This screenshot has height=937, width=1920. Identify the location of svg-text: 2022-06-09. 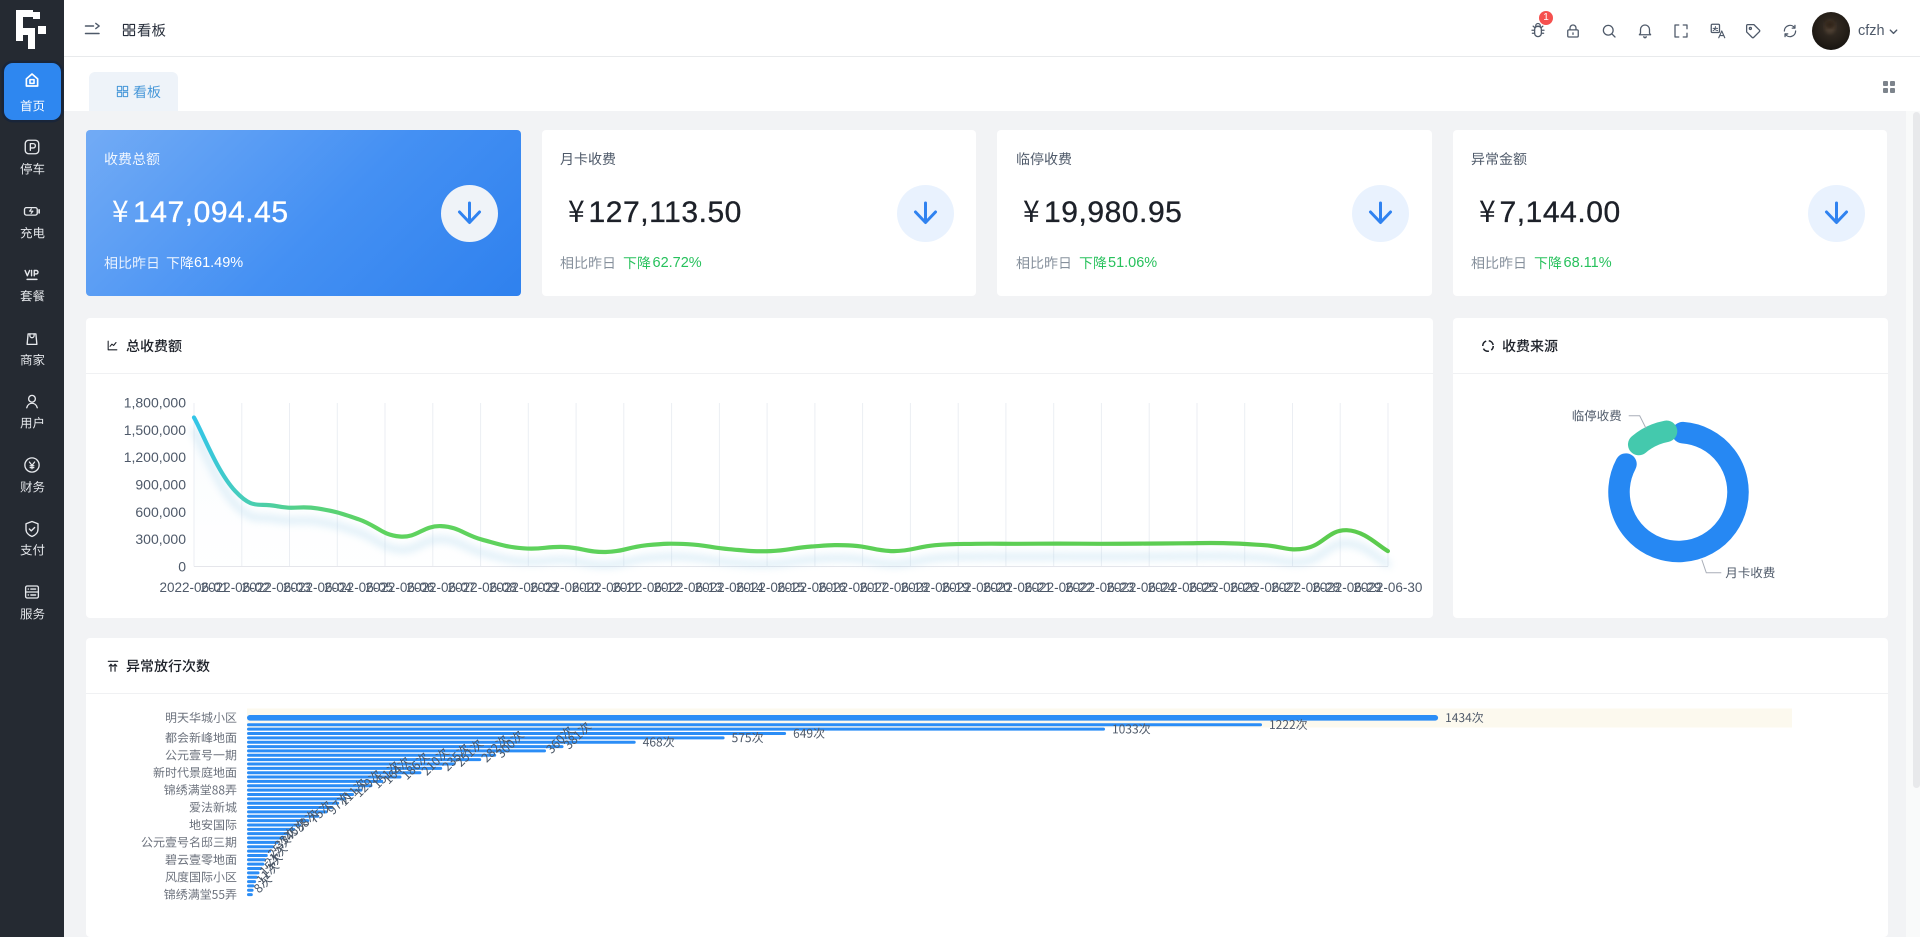
(523, 587).